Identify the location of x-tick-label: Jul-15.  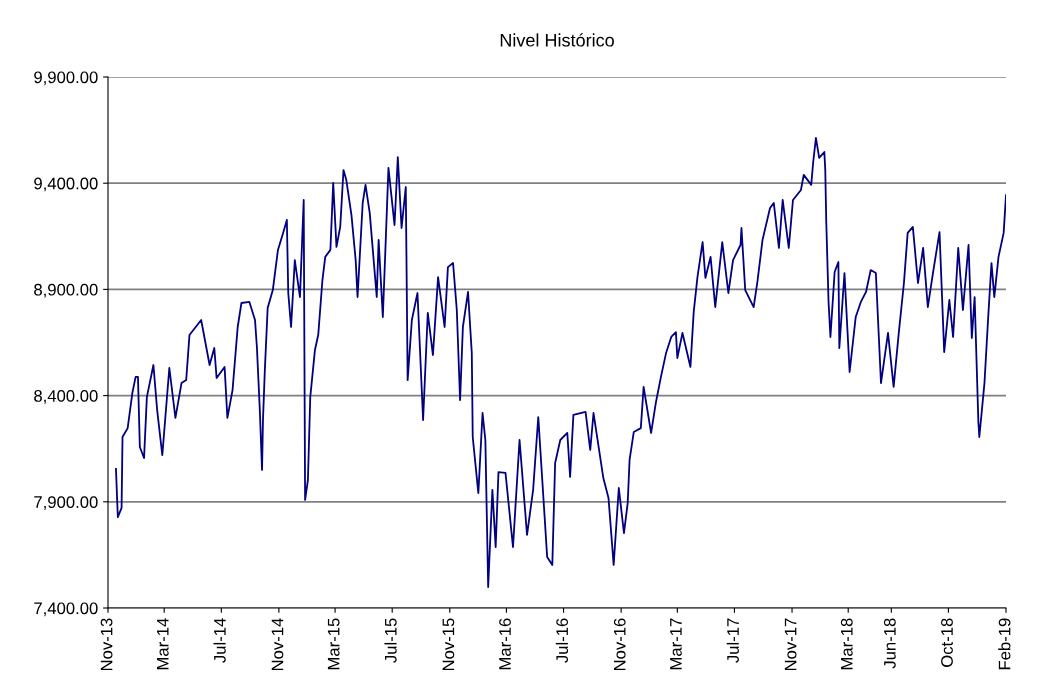
(390, 640).